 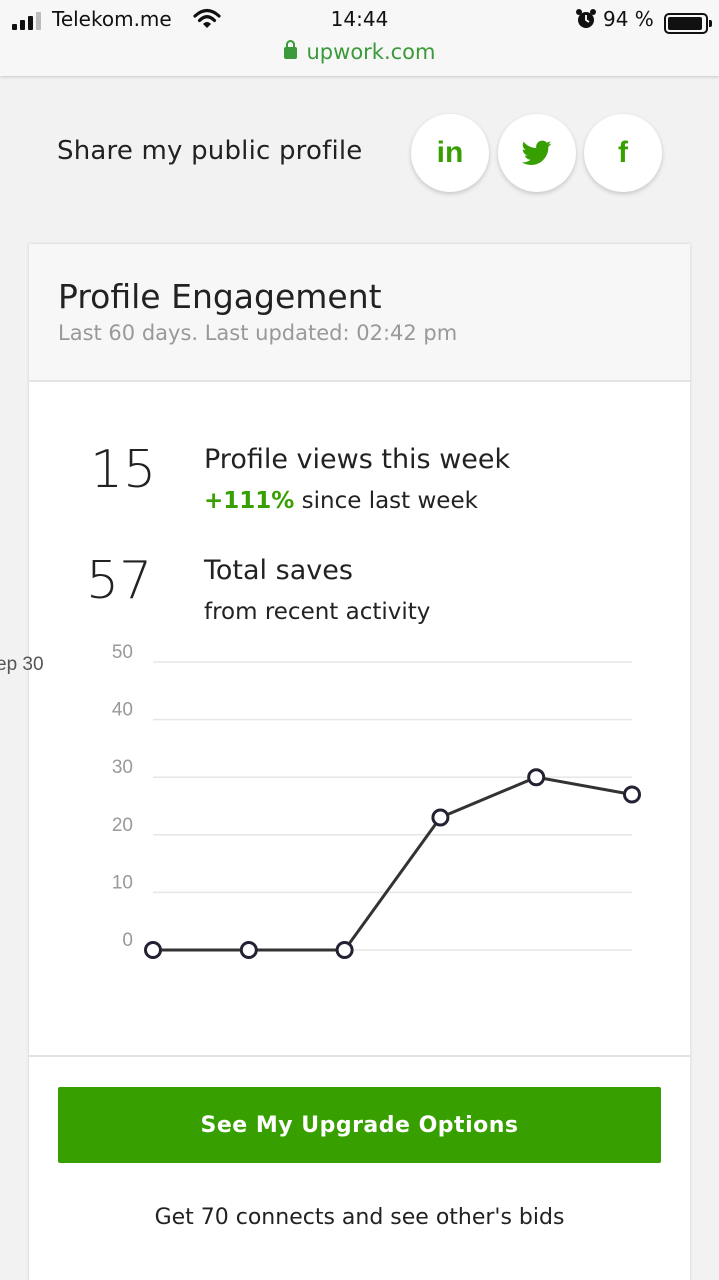 I want to click on url-bar: upwork.com, so click(x=359, y=52).